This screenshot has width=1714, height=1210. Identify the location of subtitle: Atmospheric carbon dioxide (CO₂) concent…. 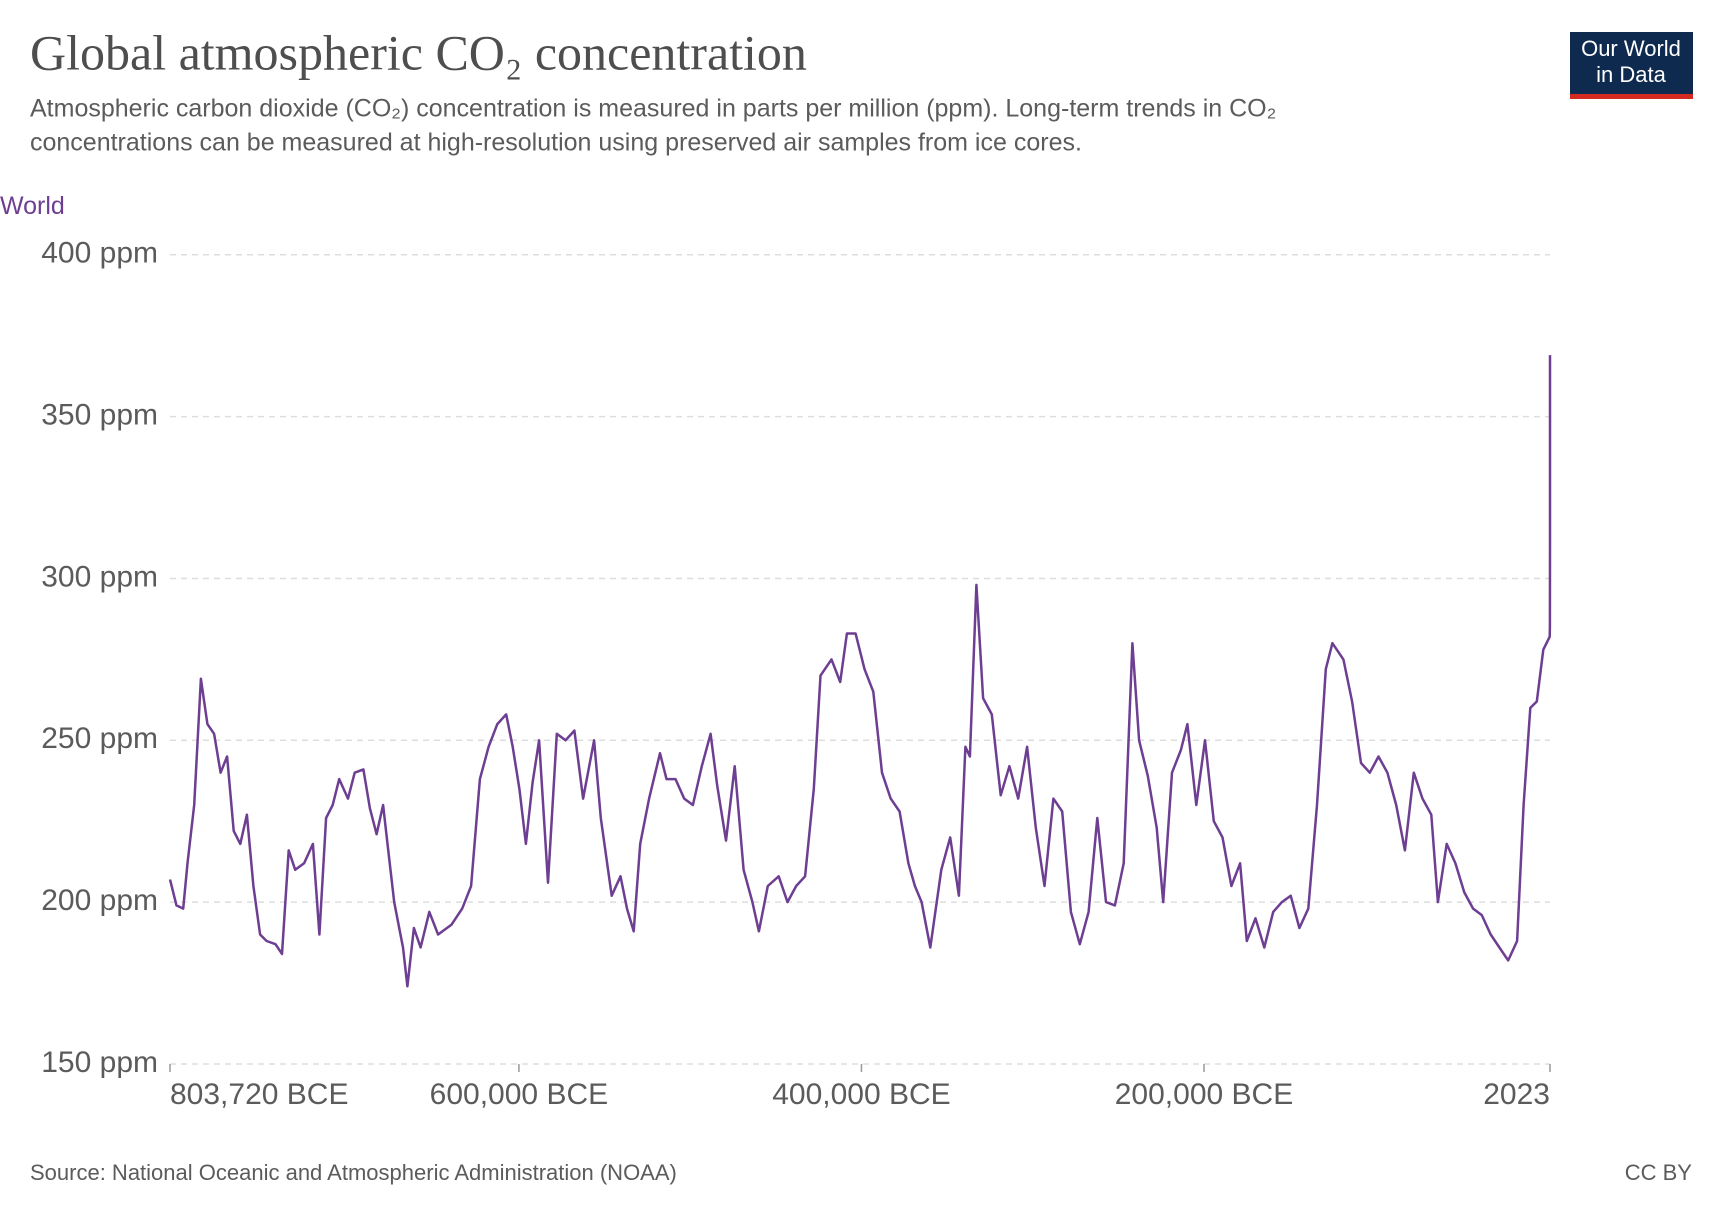
(653, 109).